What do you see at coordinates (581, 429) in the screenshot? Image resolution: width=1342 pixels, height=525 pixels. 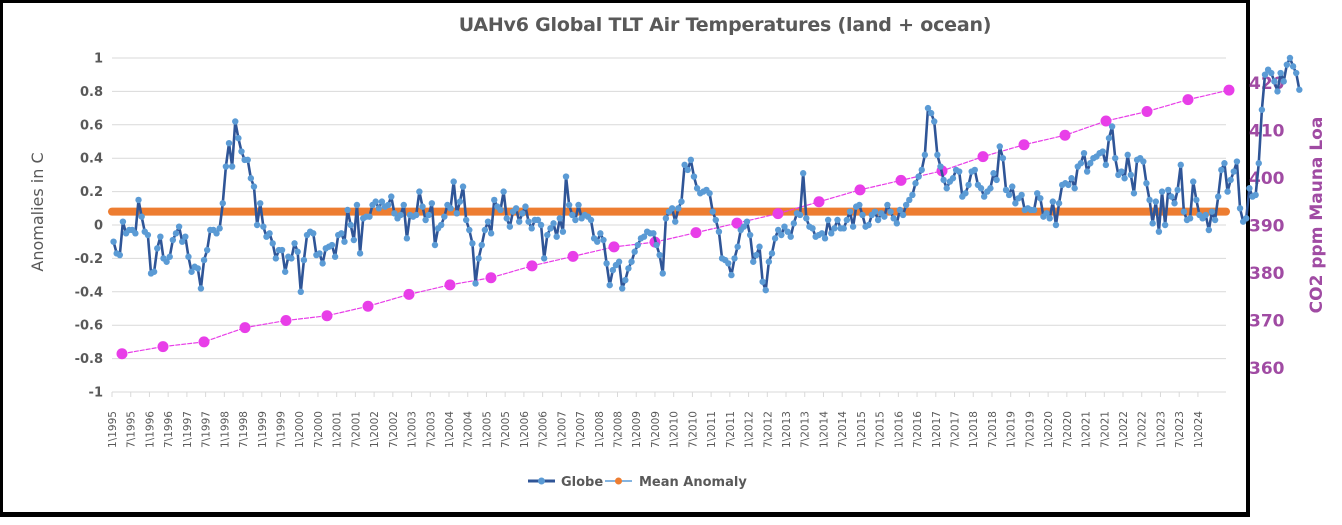 I see `x-tick-label: 7\2007` at bounding box center [581, 429].